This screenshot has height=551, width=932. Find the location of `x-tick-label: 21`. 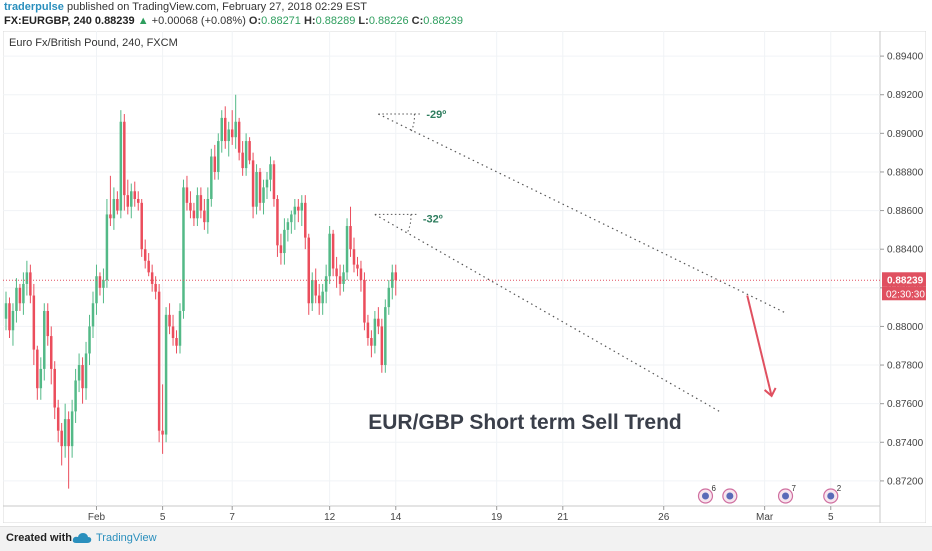

x-tick-label: 21 is located at coordinates (563, 517).